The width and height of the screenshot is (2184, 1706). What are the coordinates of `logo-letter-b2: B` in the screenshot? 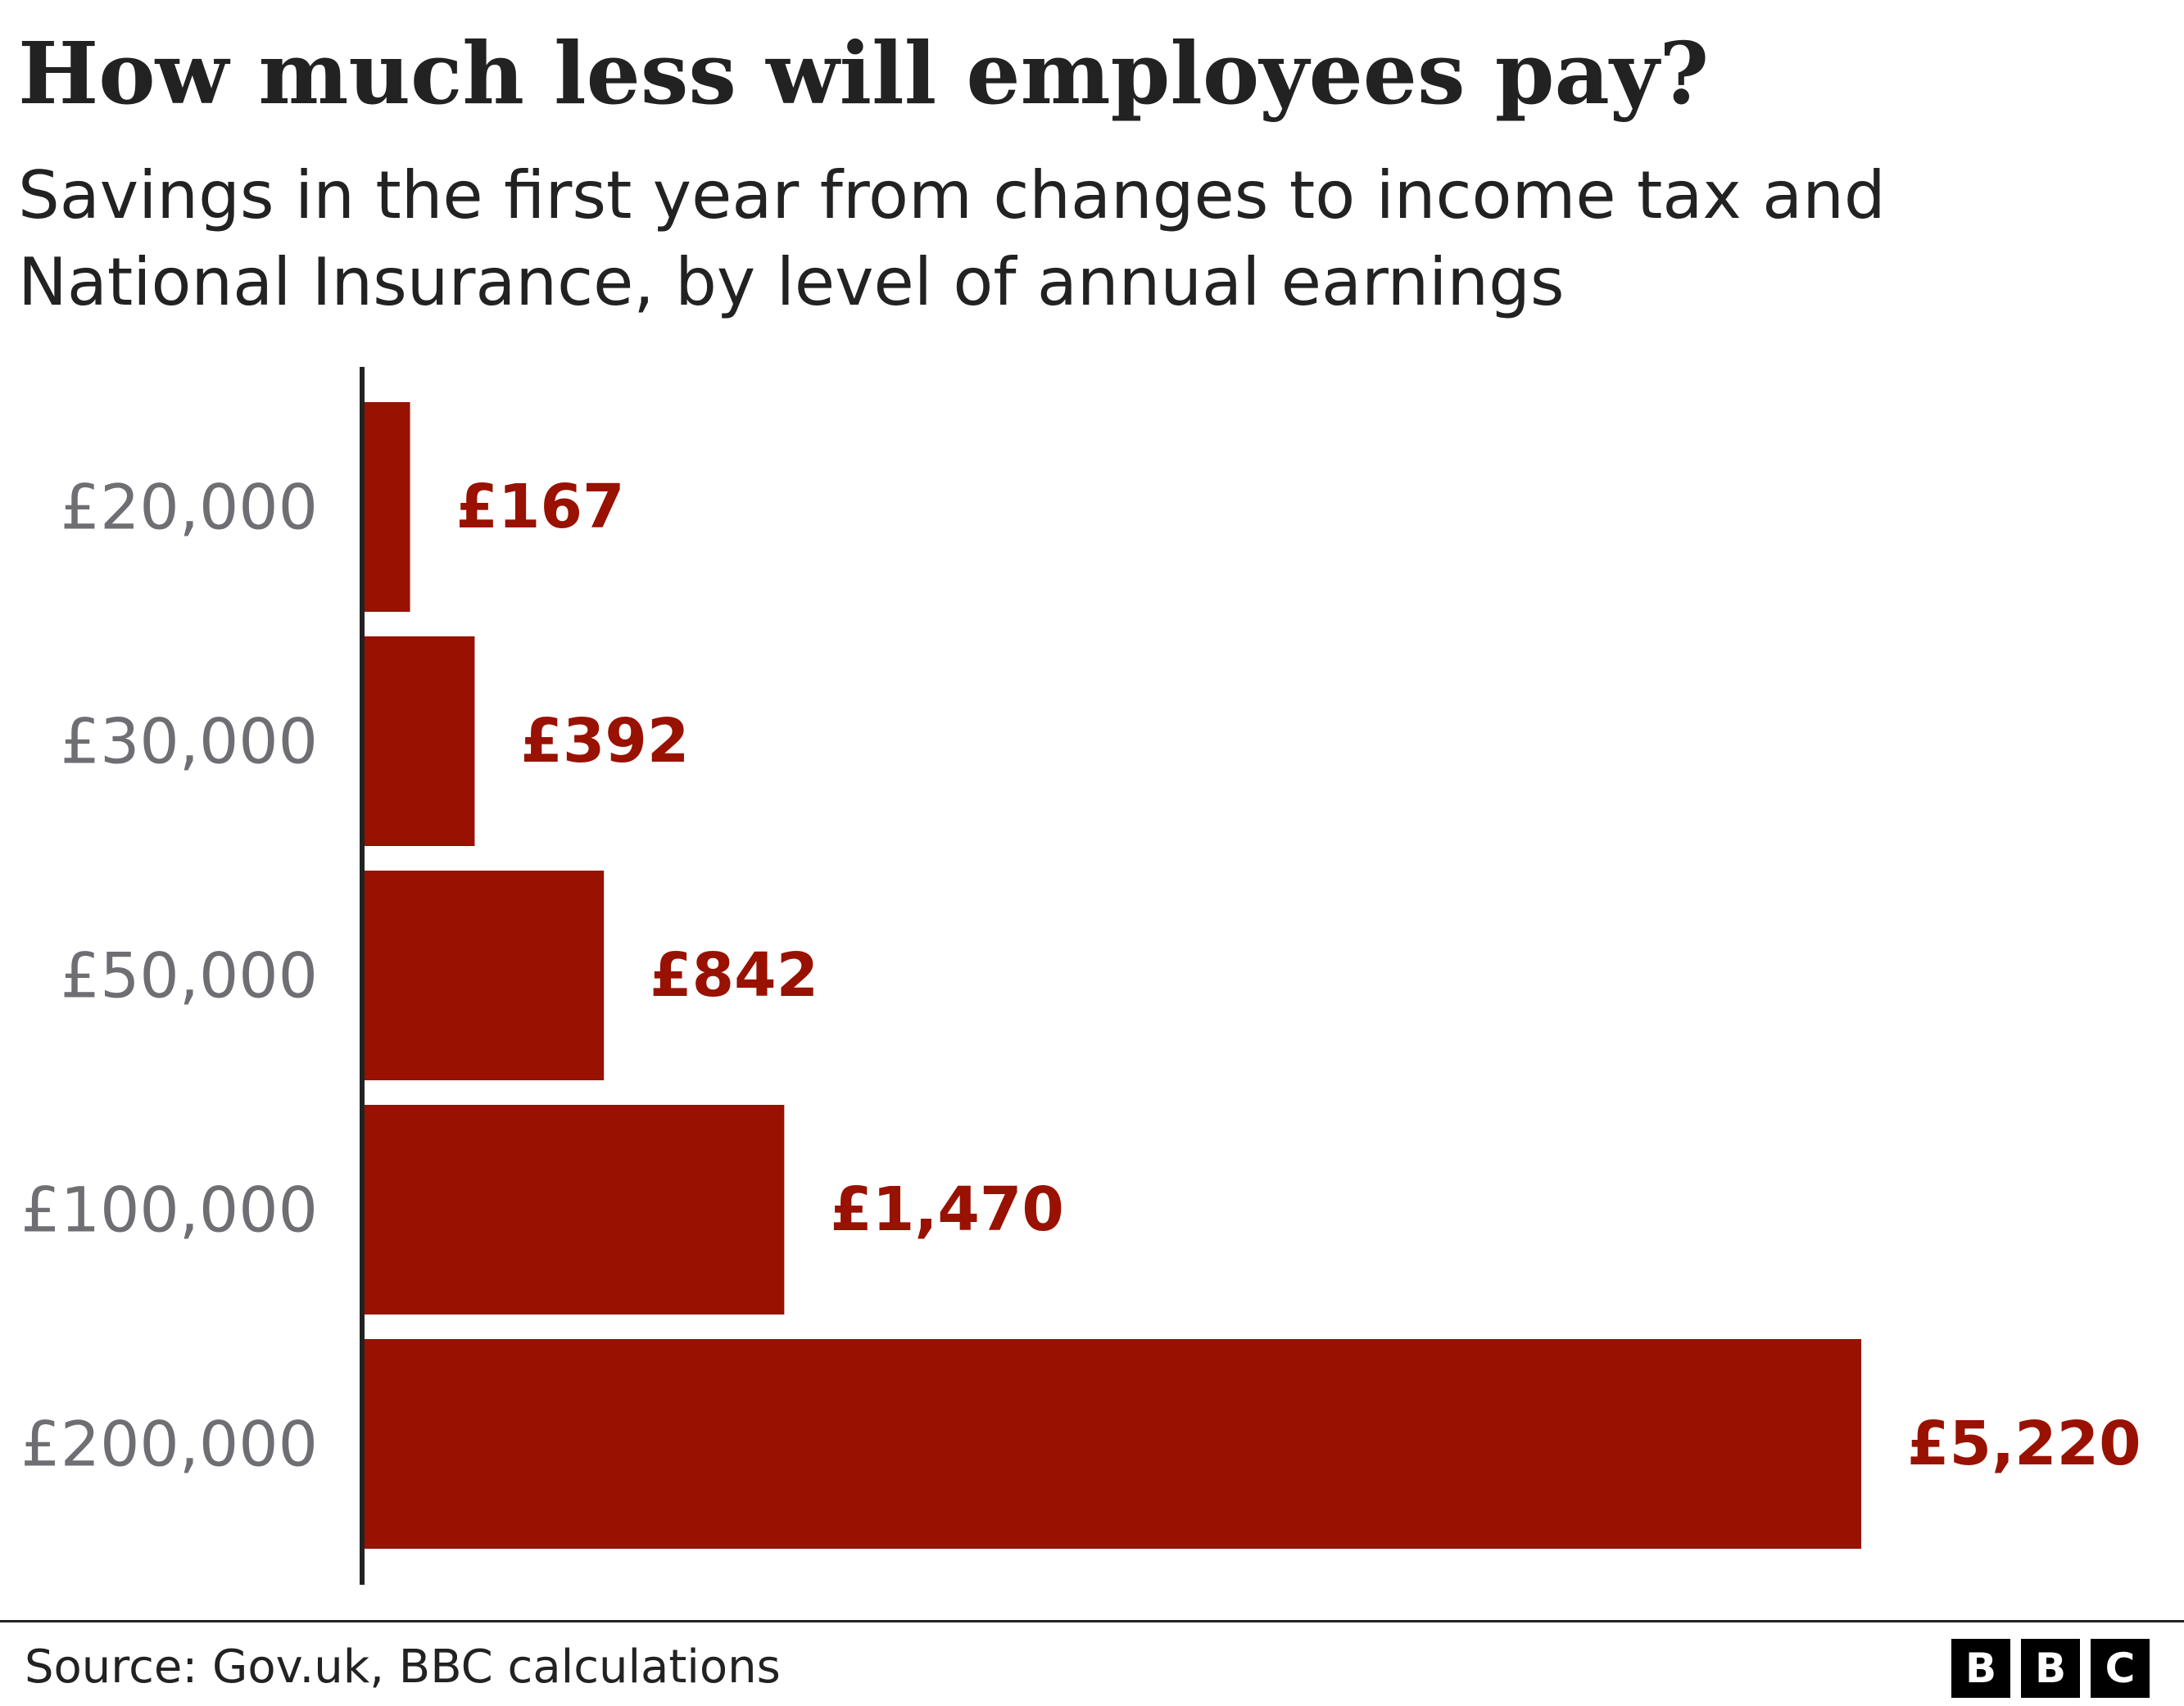 It's located at (2050, 1668).